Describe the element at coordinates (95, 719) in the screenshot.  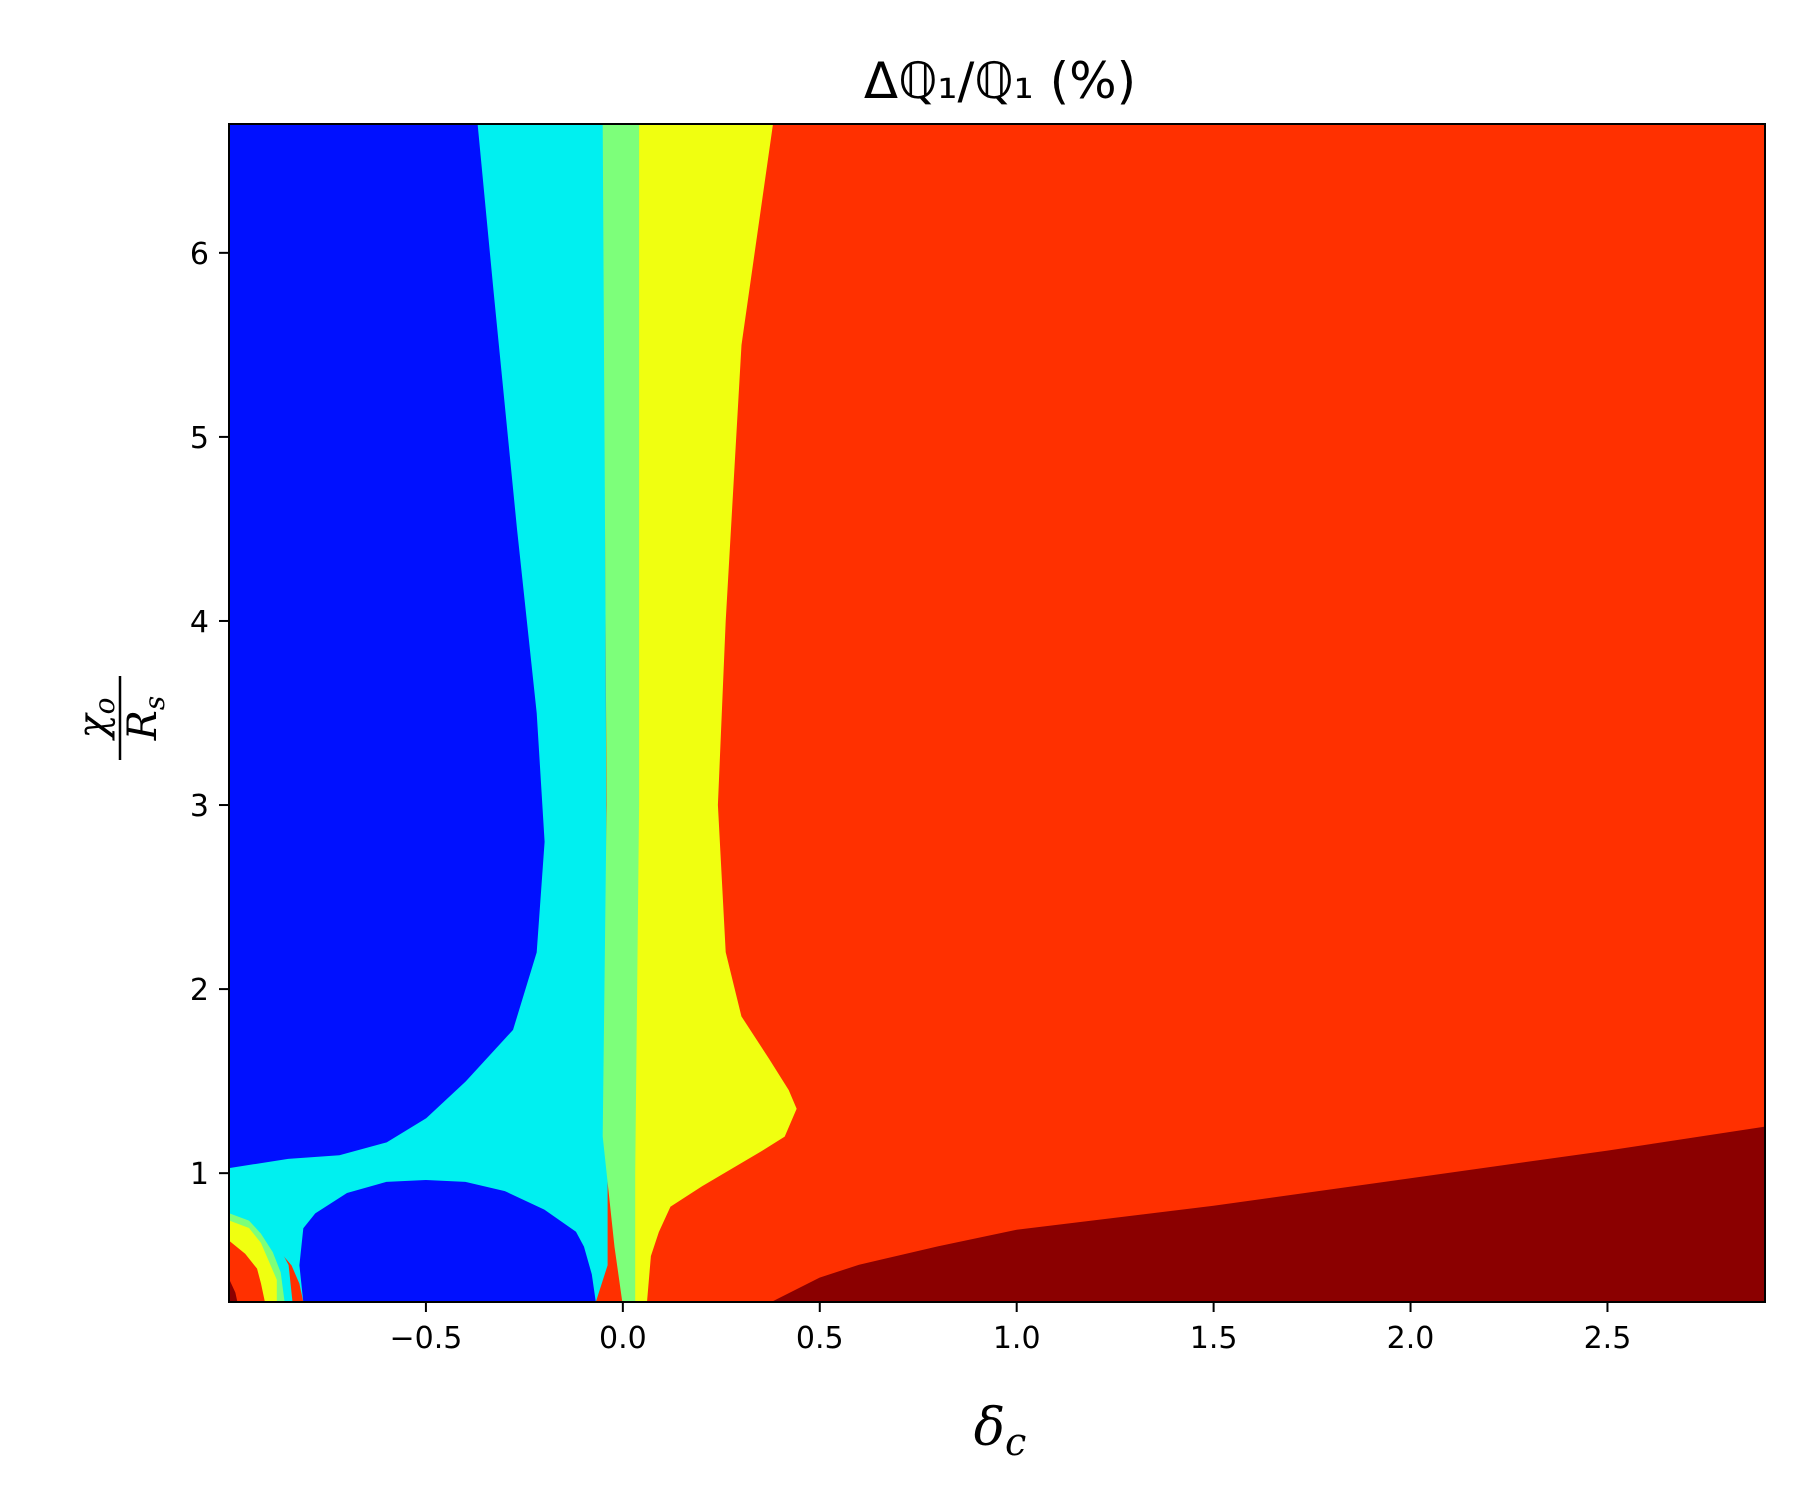
I see `svg-text: χo` at that location.